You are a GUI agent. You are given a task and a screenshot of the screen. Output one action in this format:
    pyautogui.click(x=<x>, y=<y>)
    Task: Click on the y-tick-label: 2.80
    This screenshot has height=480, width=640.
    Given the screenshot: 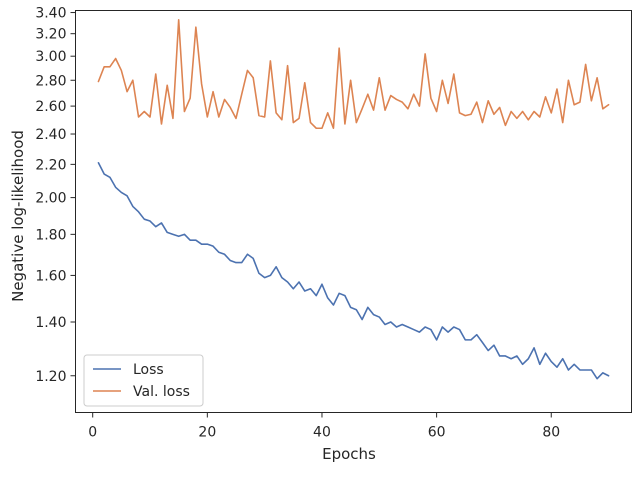 What is the action you would take?
    pyautogui.click(x=50, y=81)
    